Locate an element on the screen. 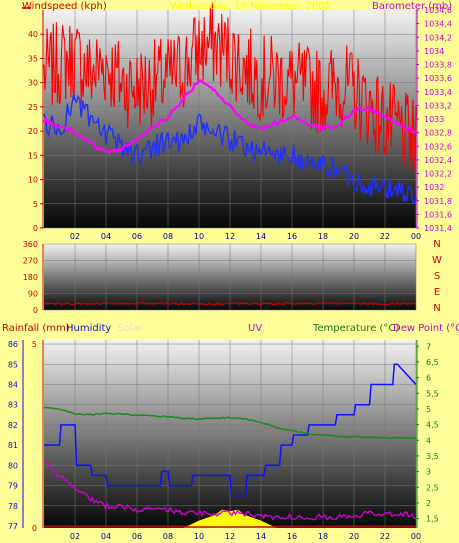  direction-letter: S is located at coordinates (437, 276).